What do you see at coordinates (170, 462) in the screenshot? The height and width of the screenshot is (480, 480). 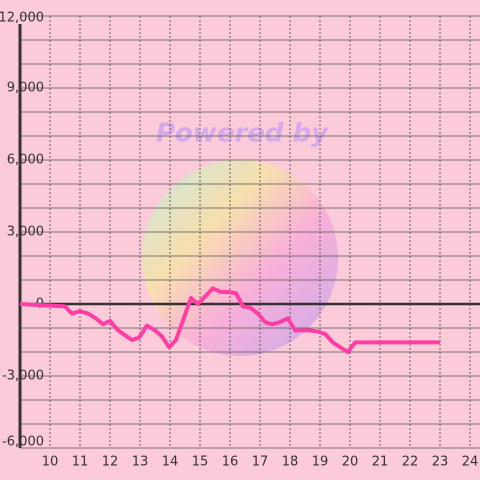 I see `x-tick-label: 14` at bounding box center [170, 462].